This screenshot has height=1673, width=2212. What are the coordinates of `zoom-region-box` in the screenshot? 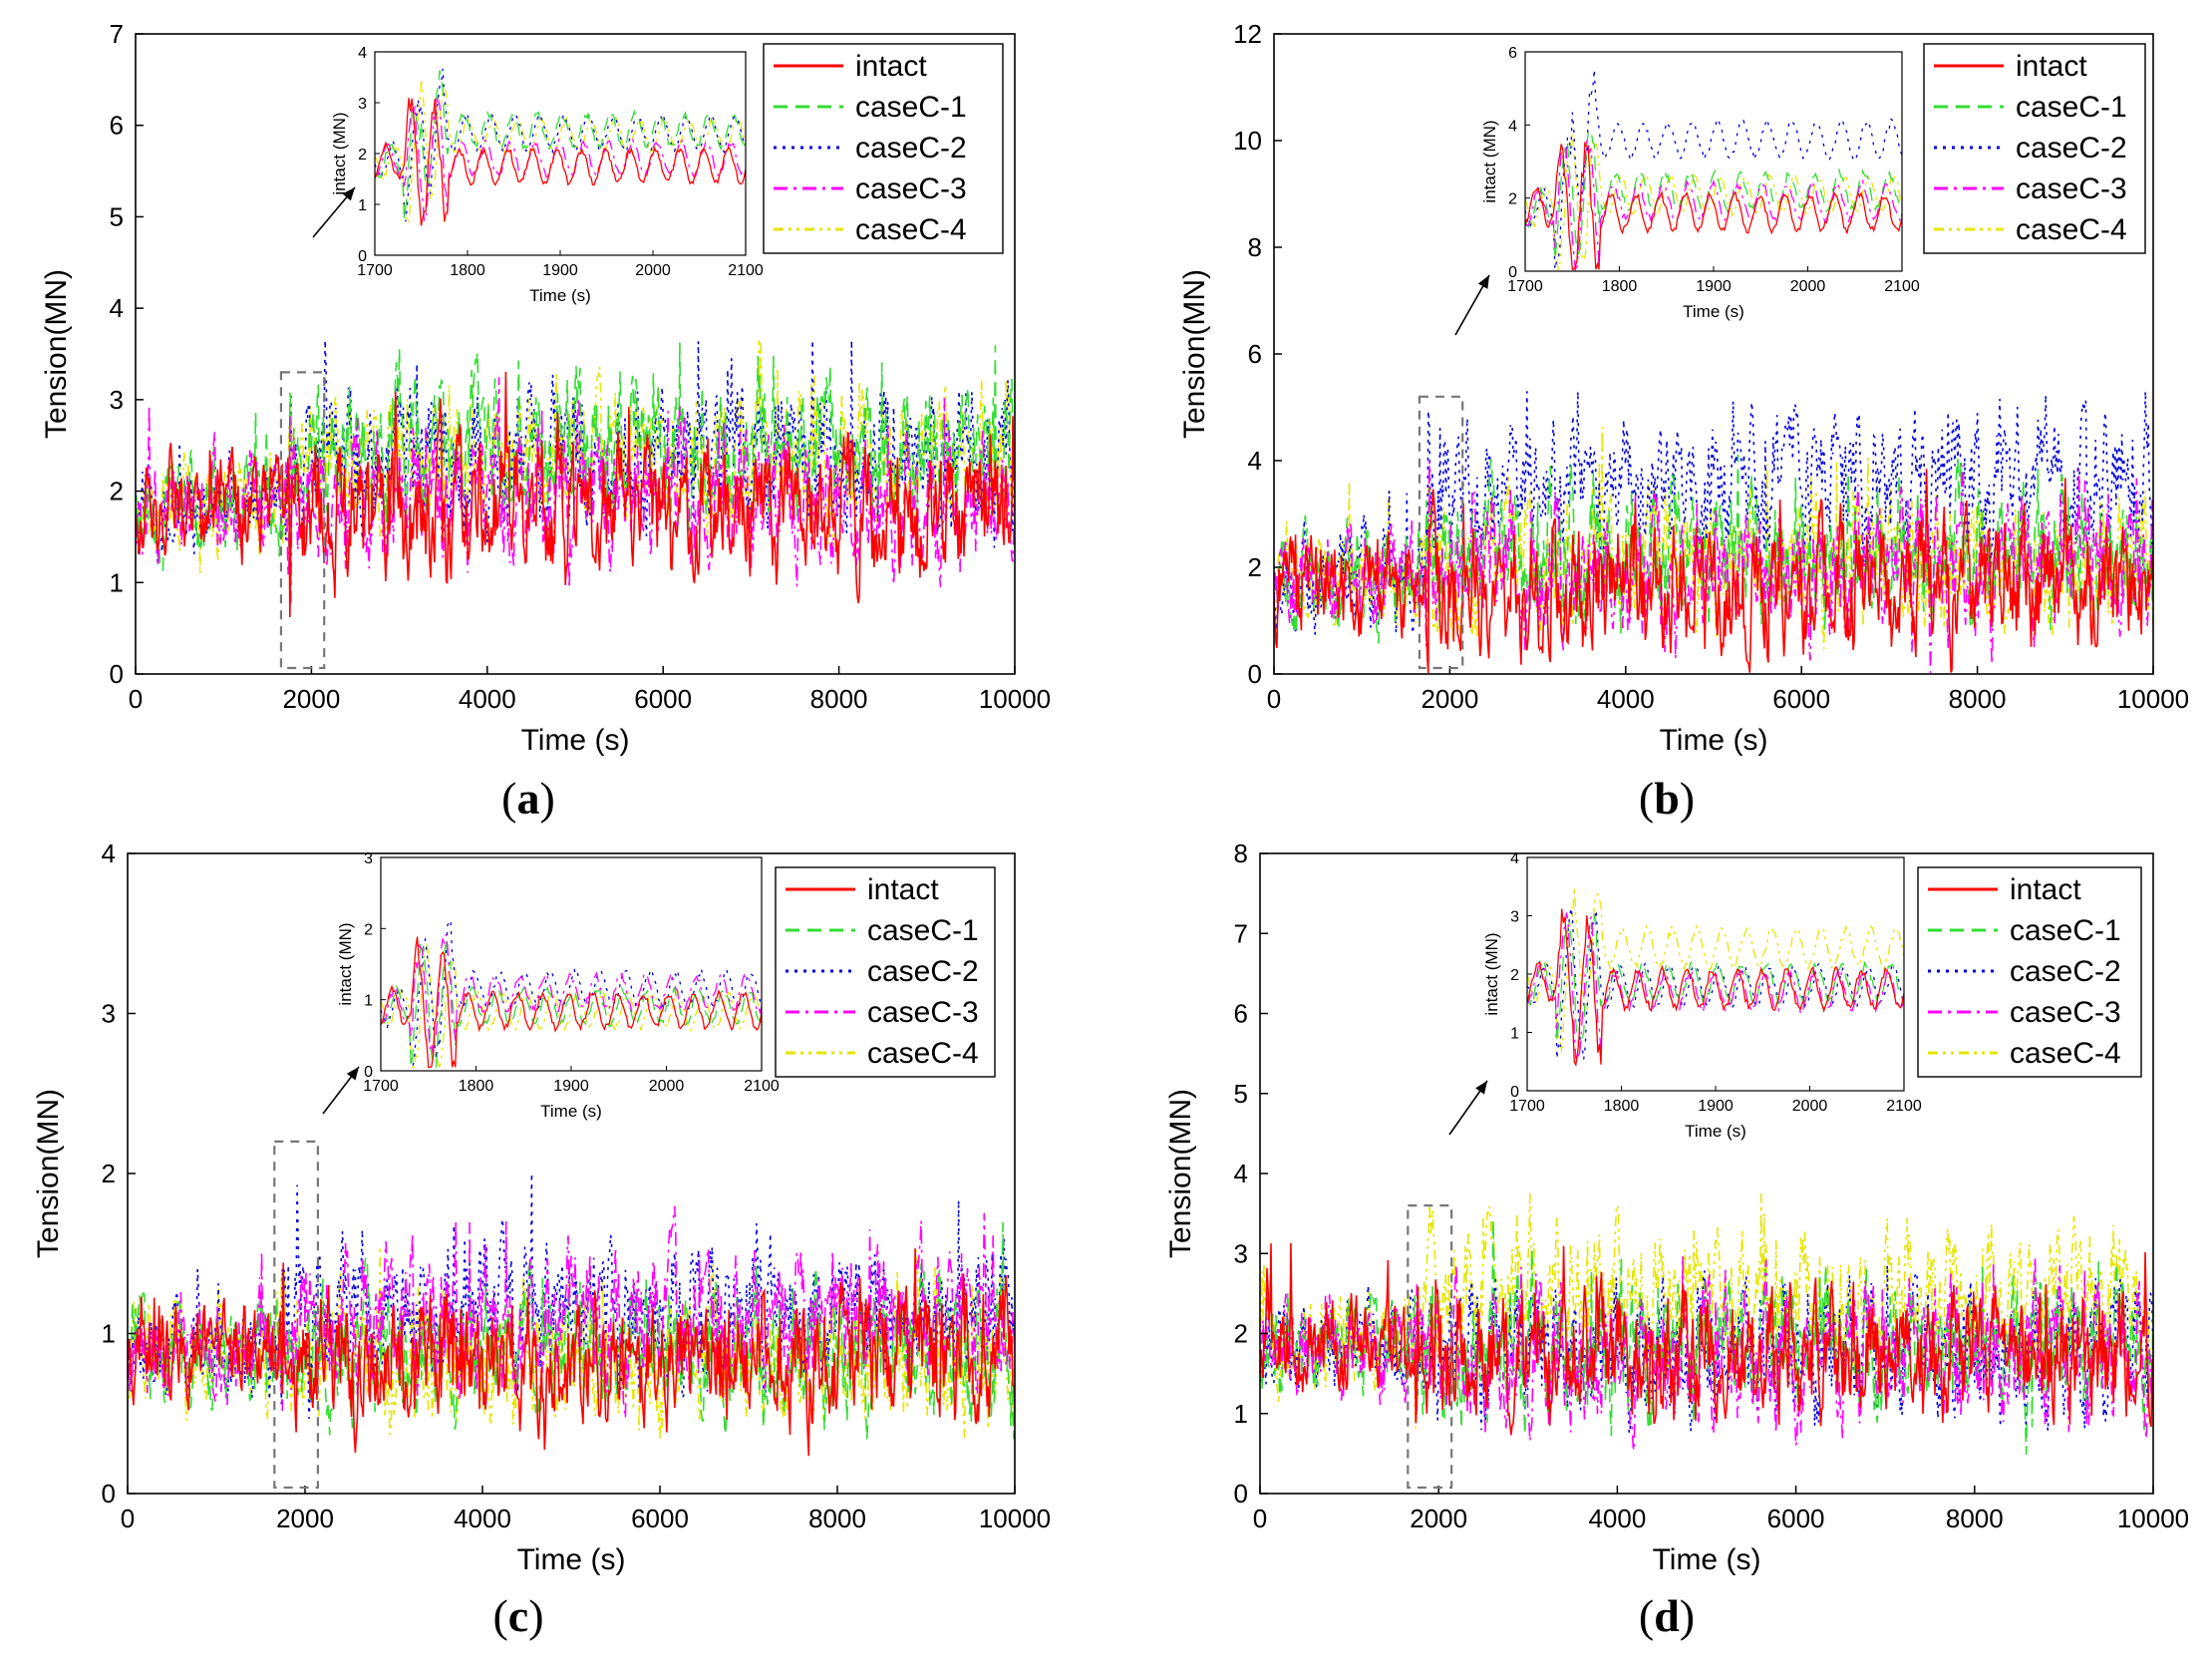 It's located at (1430, 1346).